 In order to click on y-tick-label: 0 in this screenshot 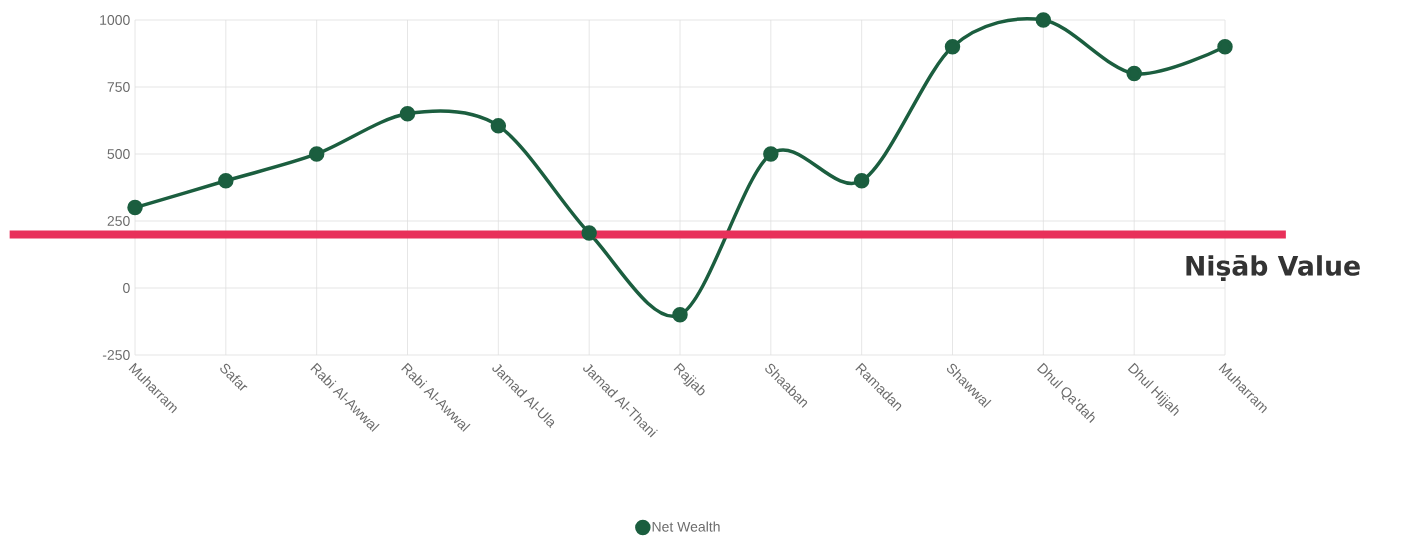, I will do `click(126, 288)`.